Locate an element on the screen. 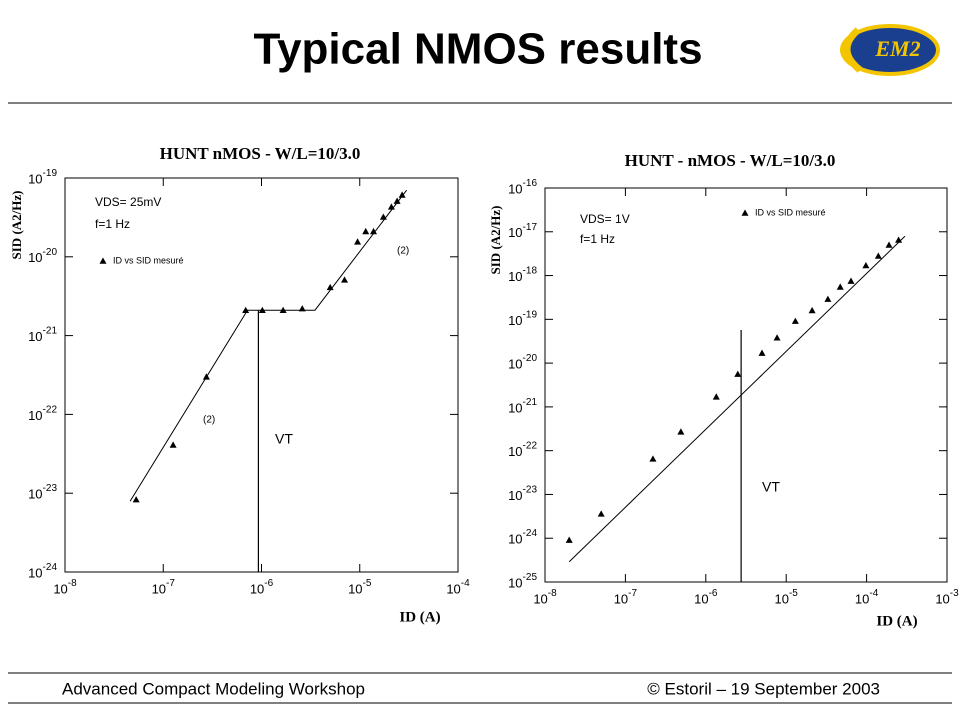  logo-text: EM2 is located at coordinates (897, 48).